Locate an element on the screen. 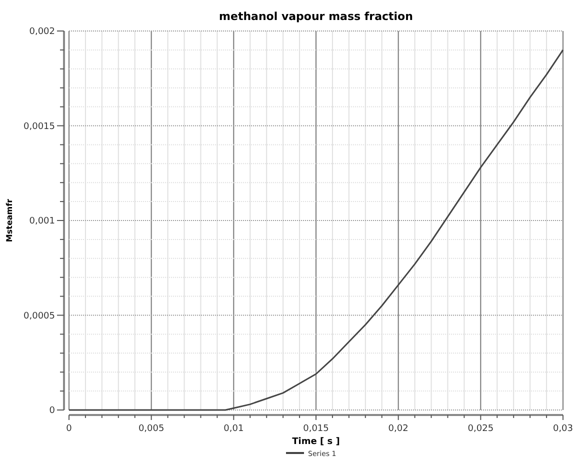 This screenshot has height=464, width=577. y-tick-label: 0,0005 is located at coordinates (39, 316).